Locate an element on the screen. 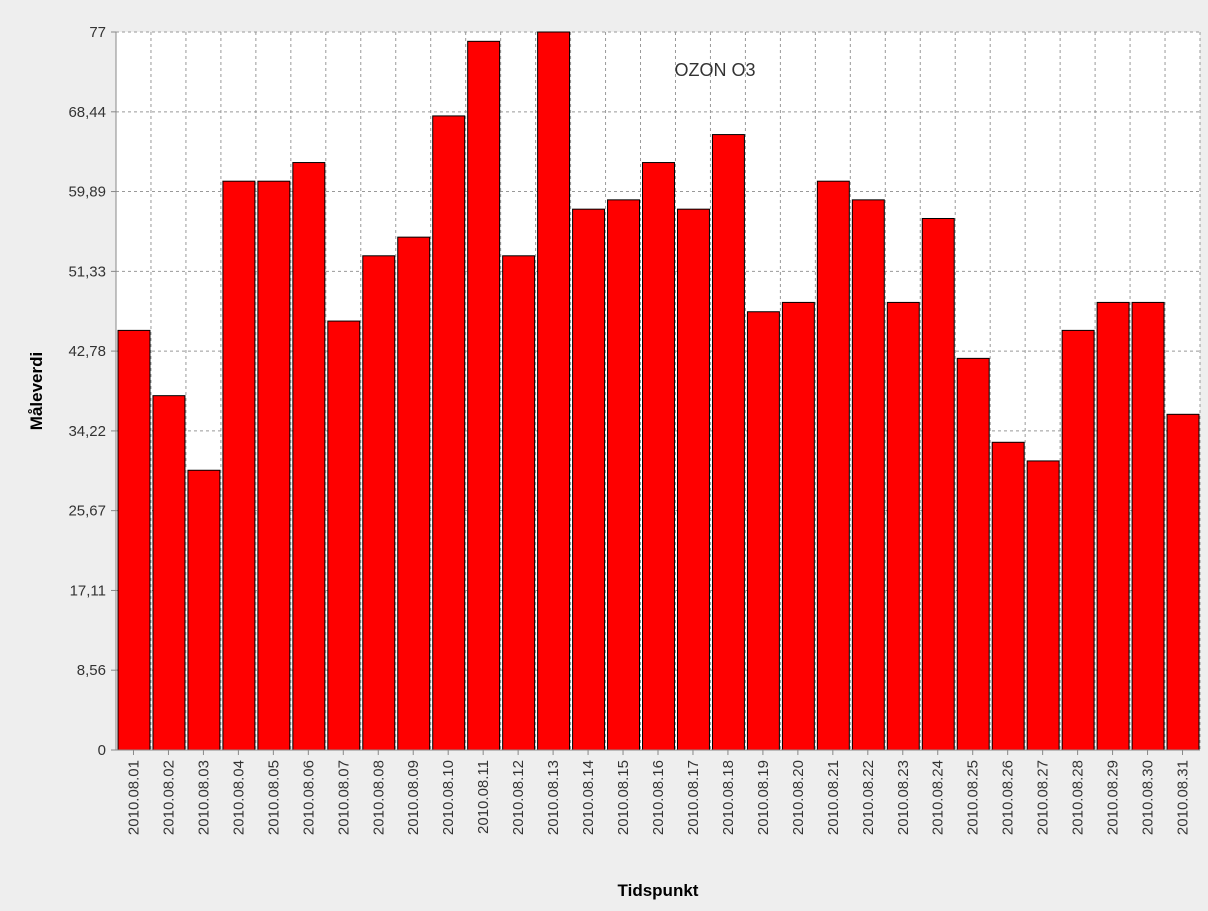  x-tick-label: 2010.08.12 is located at coordinates (518, 797).